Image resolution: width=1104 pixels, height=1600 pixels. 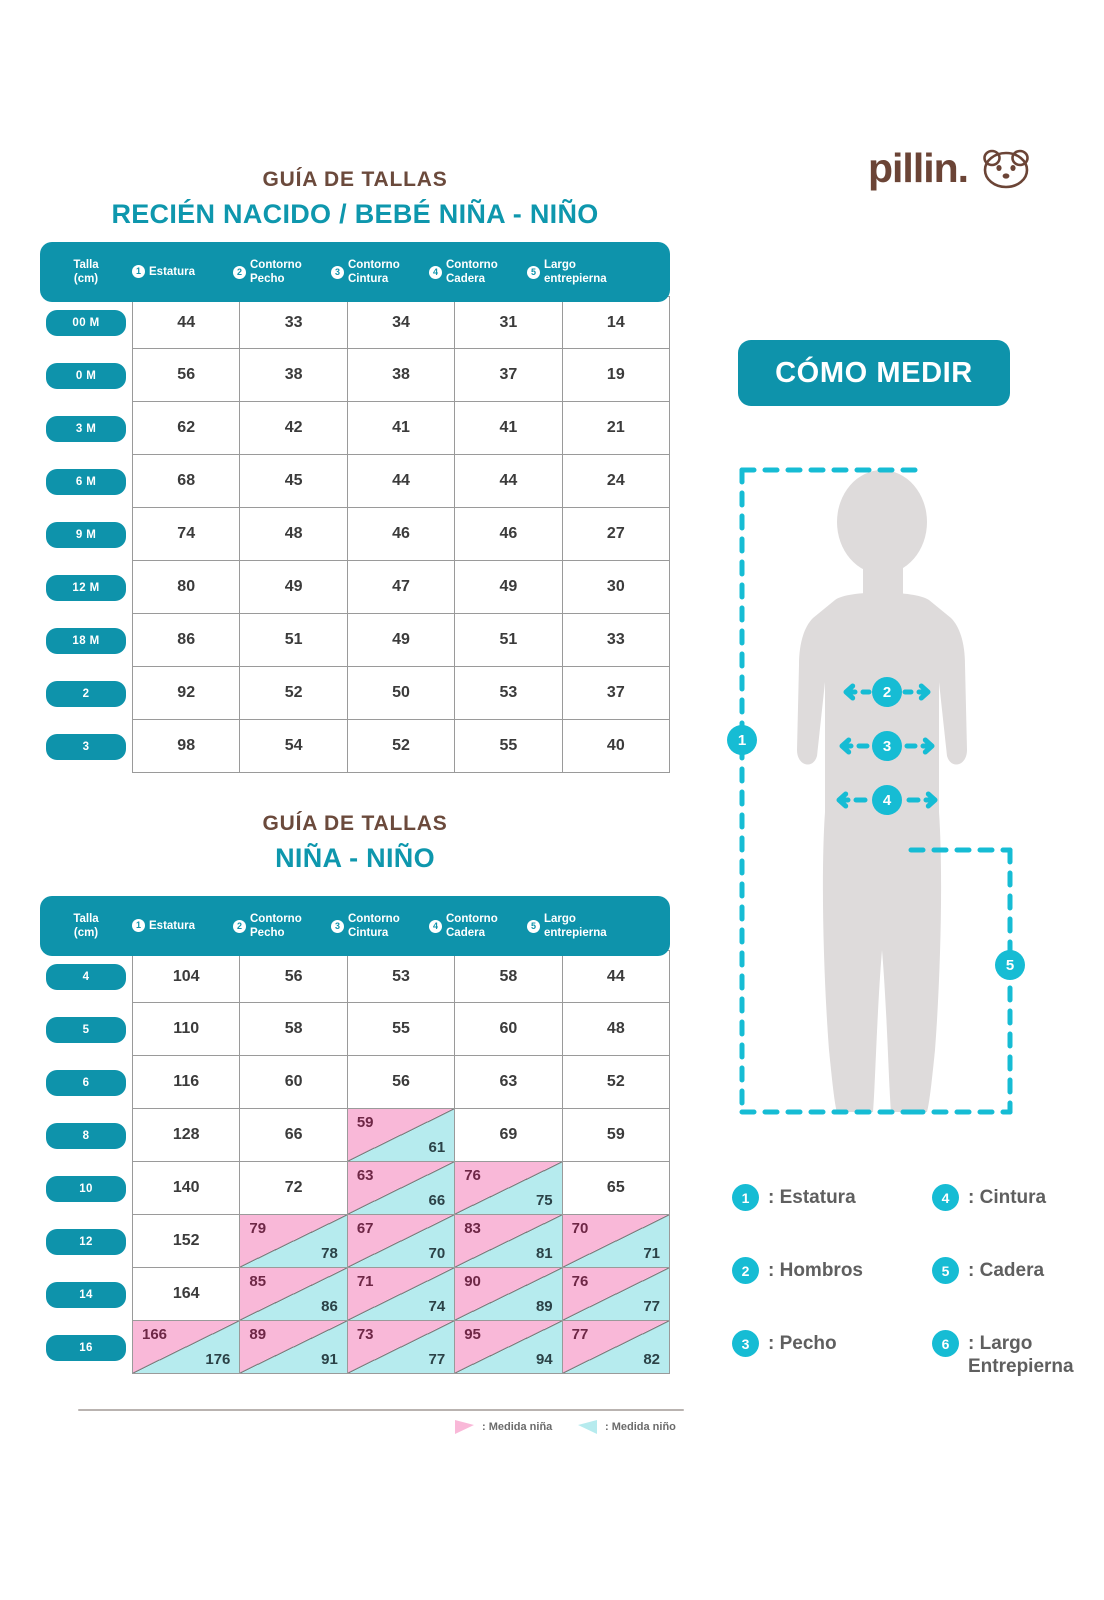 I want to click on table1-title: RECIÉN NACIDO / BEBÉ NIÑA - NIÑO, so click(x=355, y=214).